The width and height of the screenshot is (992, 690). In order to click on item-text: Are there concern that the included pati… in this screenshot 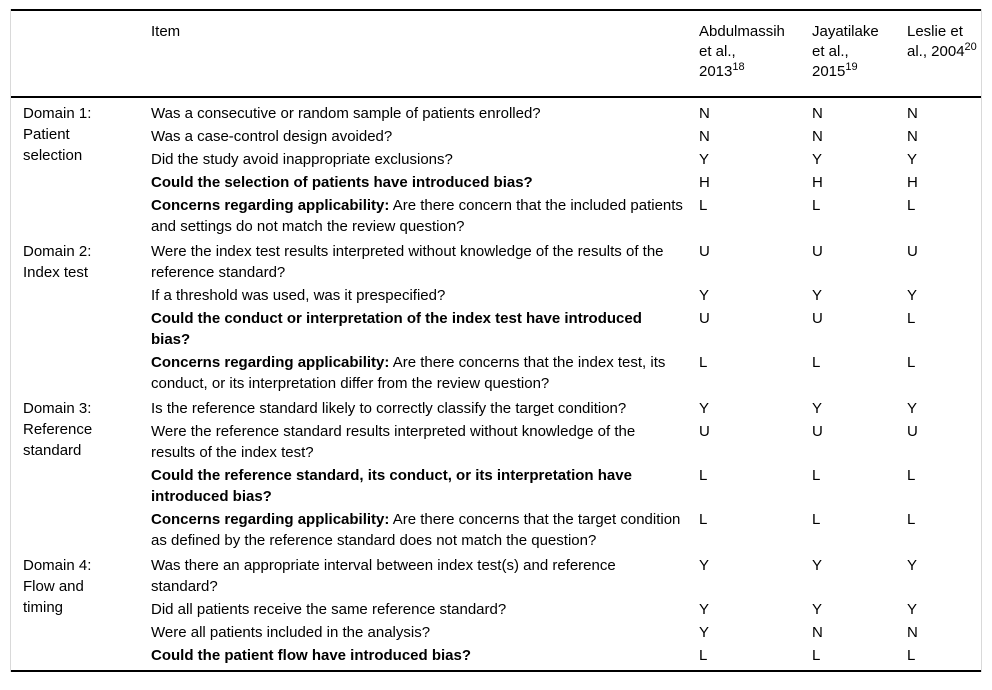, I will do `click(417, 216)`.